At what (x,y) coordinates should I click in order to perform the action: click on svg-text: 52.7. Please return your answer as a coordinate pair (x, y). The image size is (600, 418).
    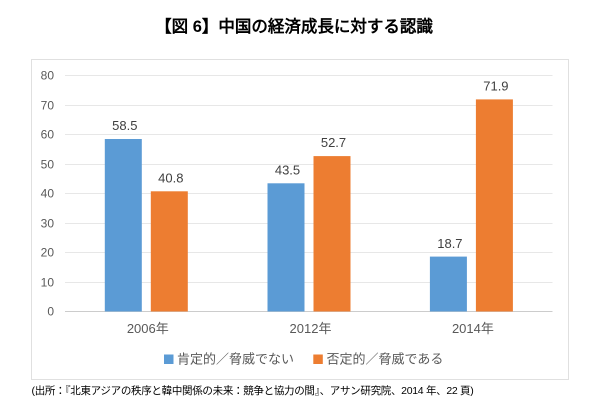
    Looking at the image, I should click on (333, 142).